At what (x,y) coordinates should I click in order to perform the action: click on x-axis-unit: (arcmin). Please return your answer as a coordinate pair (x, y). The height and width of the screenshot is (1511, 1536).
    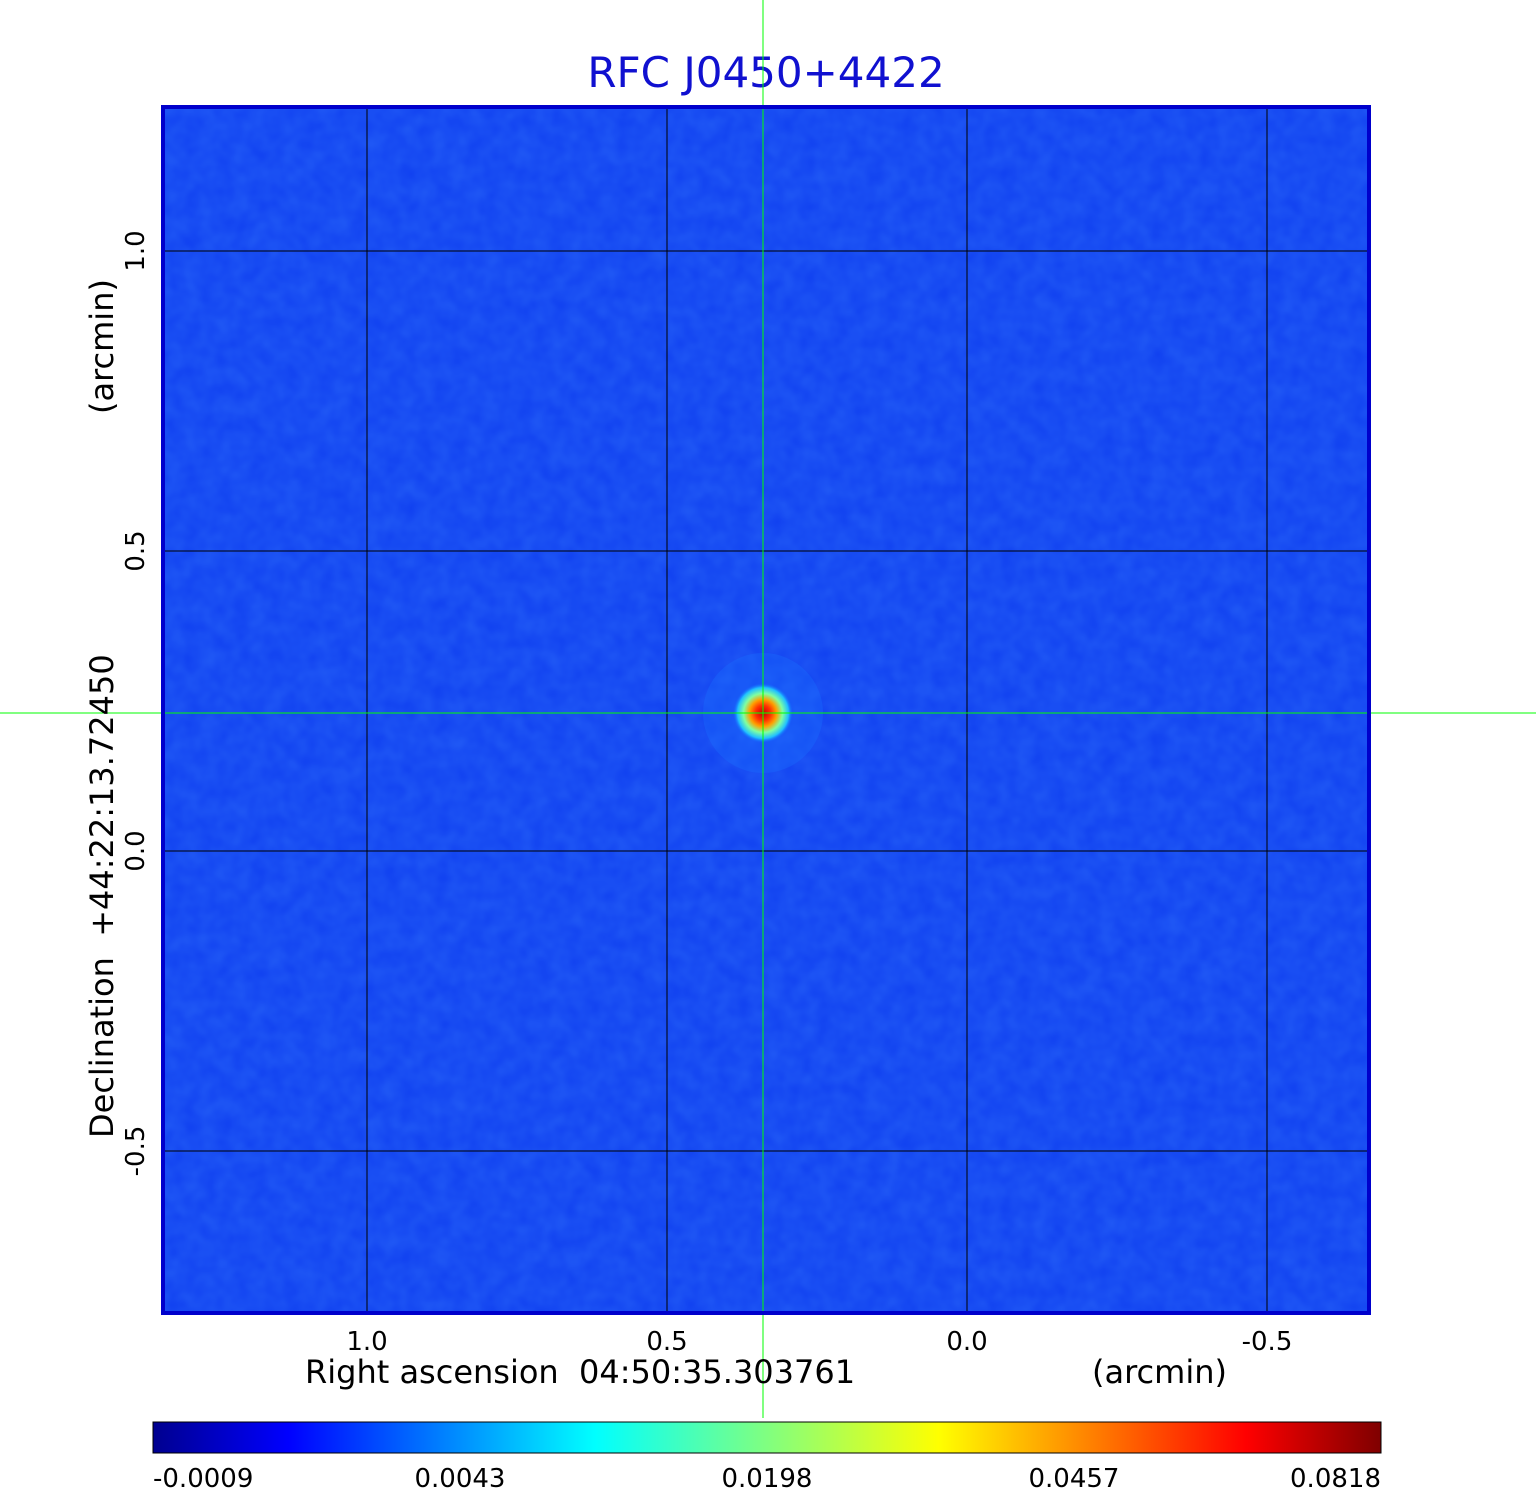
    Looking at the image, I should click on (1159, 1372).